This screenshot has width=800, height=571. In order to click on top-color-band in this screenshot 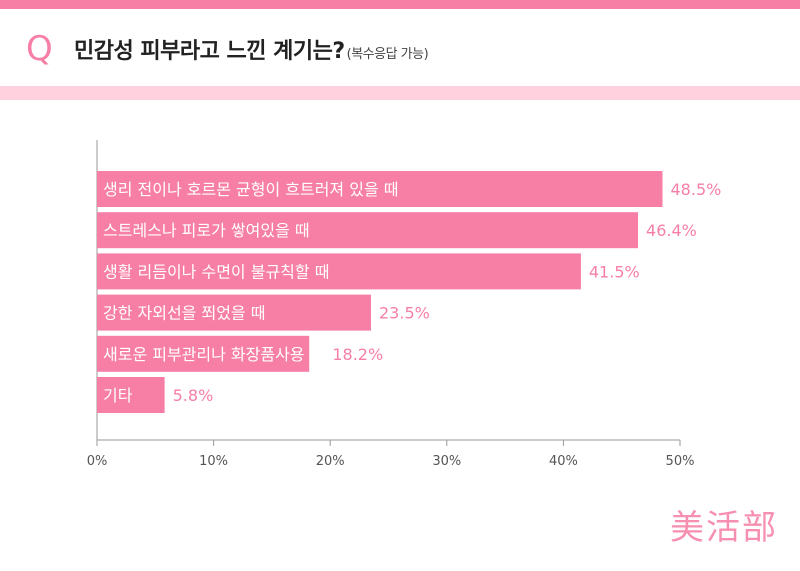, I will do `click(400, 4)`.